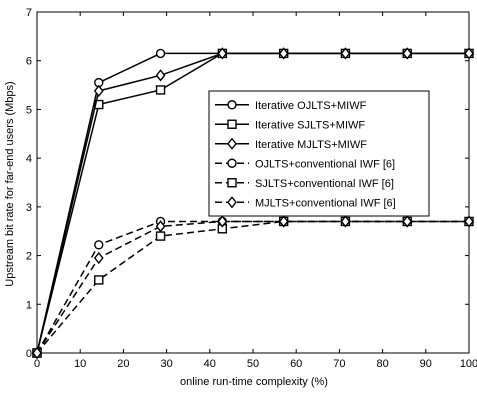 The height and width of the screenshot is (394, 477). What do you see at coordinates (296, 364) in the screenshot?
I see `x-tick-label: 60` at bounding box center [296, 364].